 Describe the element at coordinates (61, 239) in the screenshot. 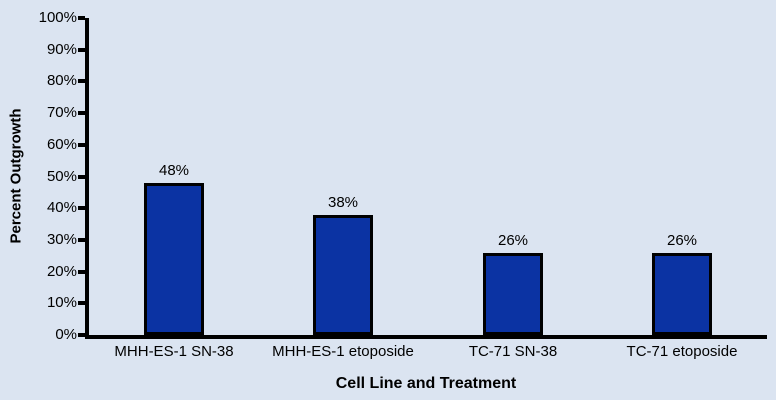

I see `y-tick-label: 30%` at that location.